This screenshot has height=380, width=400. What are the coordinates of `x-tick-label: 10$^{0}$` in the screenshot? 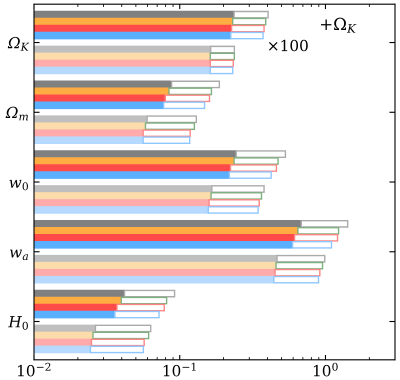 It's located at (326, 369).